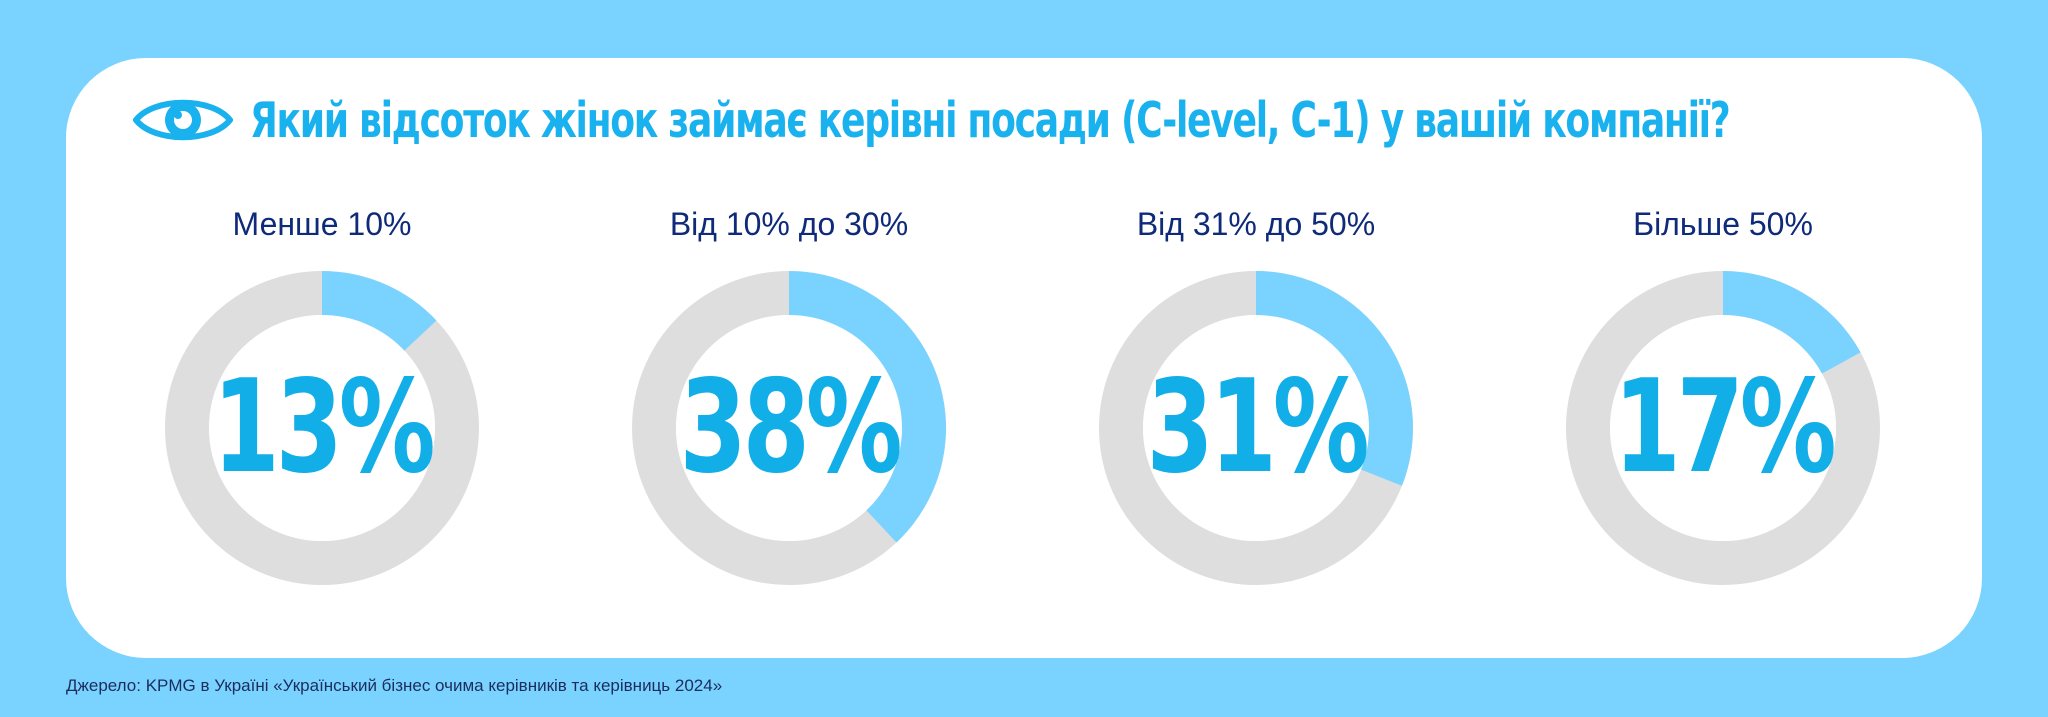  Describe the element at coordinates (183, 120) in the screenshot. I see `eye-icon` at that location.